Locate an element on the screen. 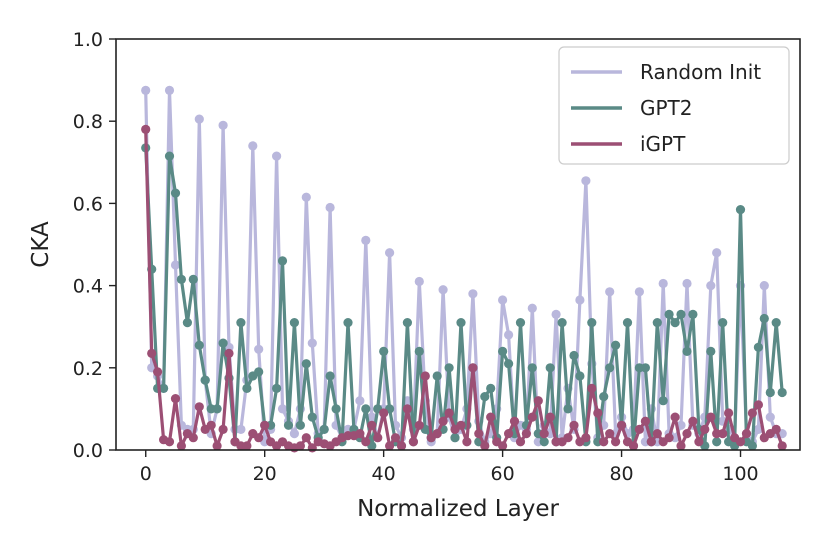  x-axis-label: Normalized Layer is located at coordinates (458, 509).